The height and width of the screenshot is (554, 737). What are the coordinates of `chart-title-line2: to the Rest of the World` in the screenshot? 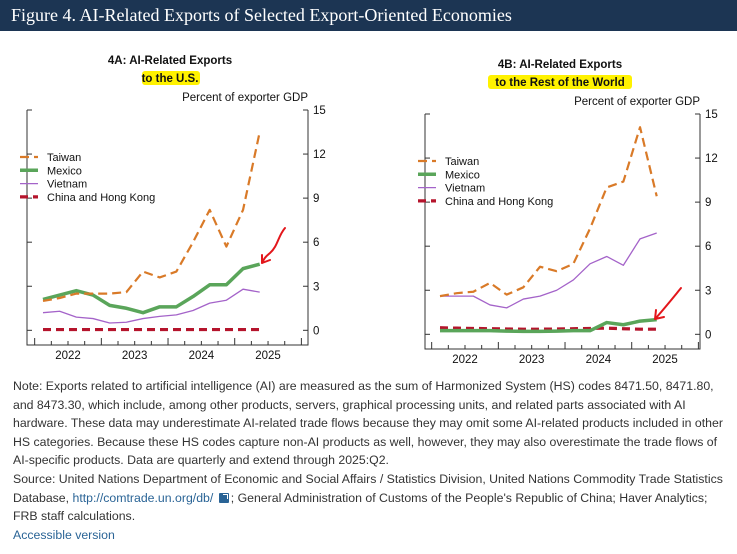 It's located at (559, 83).